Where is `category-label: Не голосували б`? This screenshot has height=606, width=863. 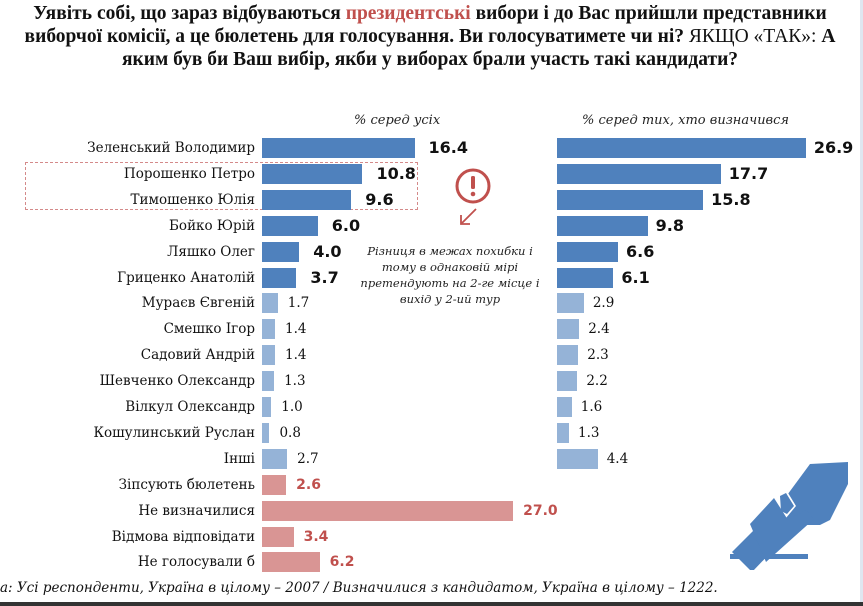 category-label: Не голосували б is located at coordinates (196, 562).